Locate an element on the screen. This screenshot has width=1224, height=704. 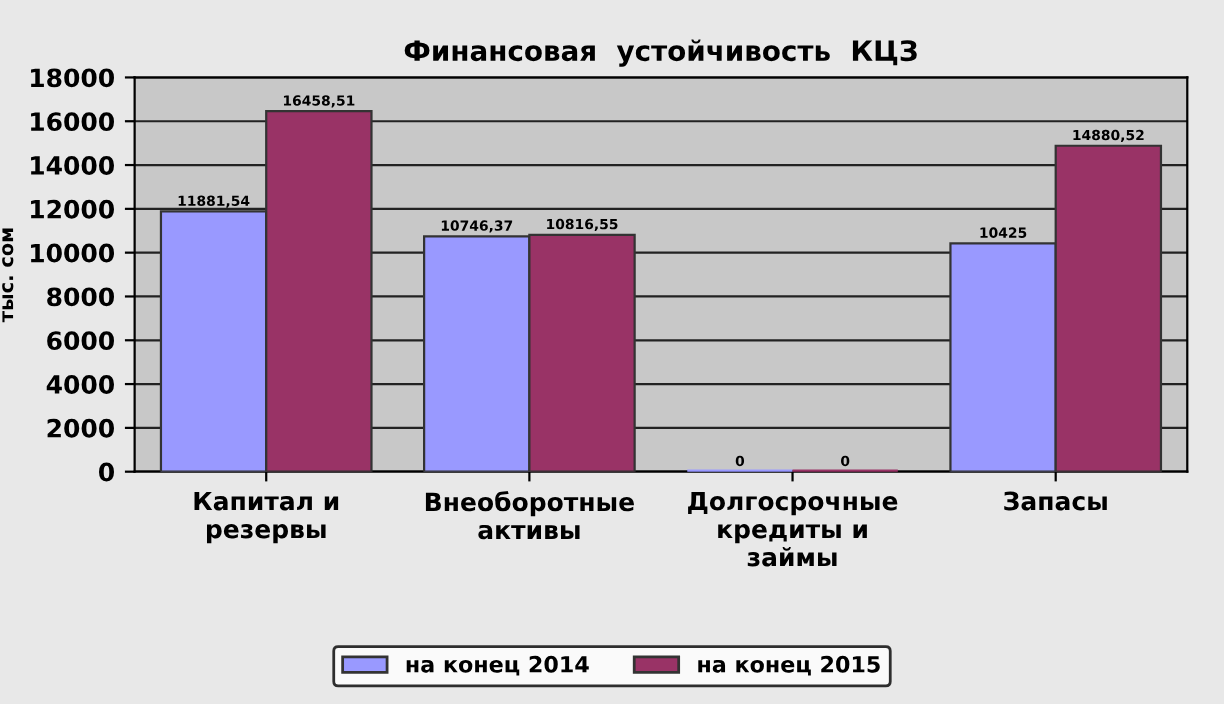
y-tick-label: 16000 is located at coordinates (72, 122).